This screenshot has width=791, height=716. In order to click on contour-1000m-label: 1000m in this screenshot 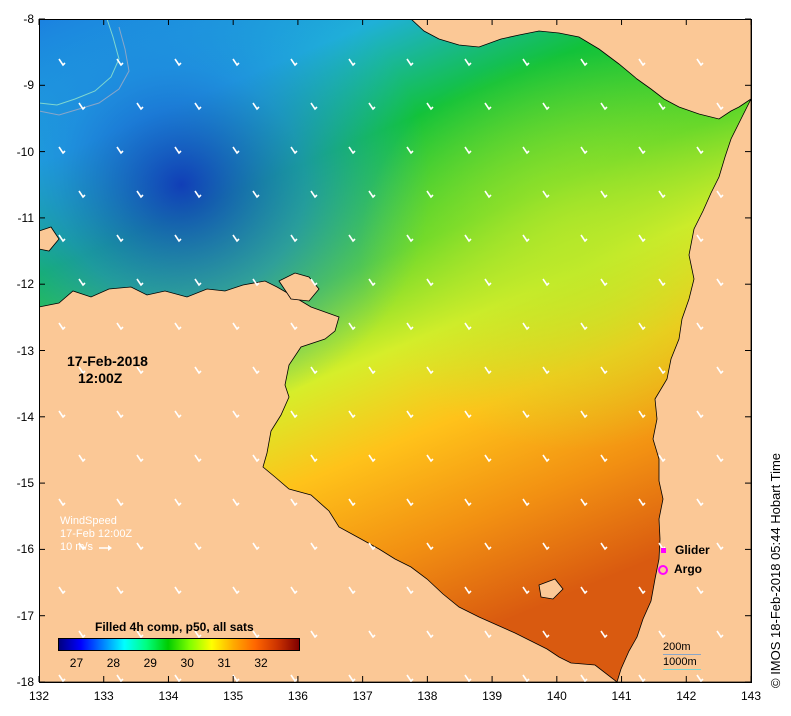, I will do `click(682, 662)`.